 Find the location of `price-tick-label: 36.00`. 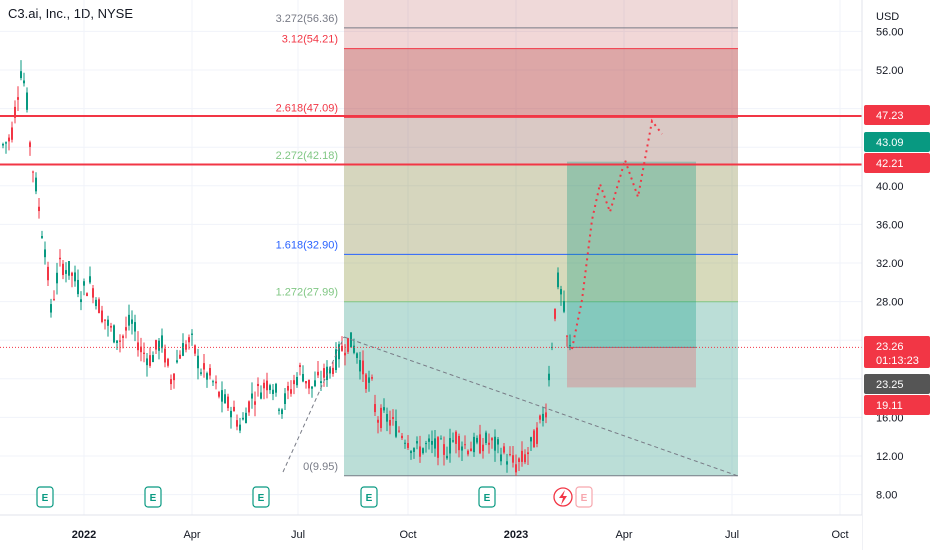

price-tick-label: 36.00 is located at coordinates (890, 225).